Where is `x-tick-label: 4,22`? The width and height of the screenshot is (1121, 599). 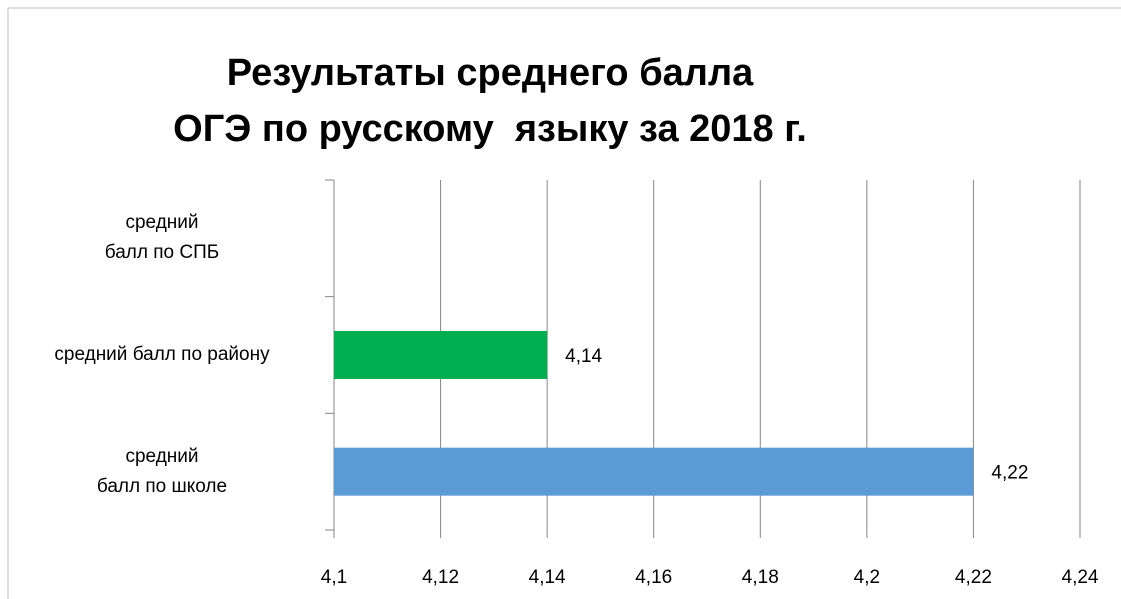
x-tick-label: 4,22 is located at coordinates (973, 577).